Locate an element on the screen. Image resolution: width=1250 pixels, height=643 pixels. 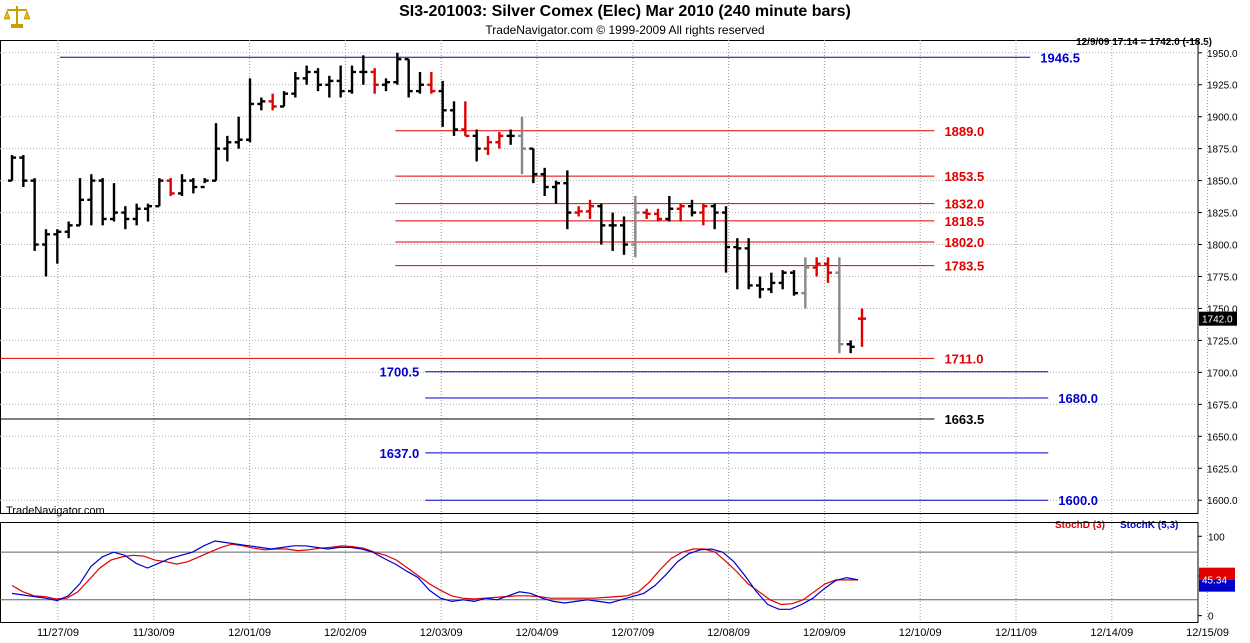
level-label: 1700.5 is located at coordinates (400, 372).